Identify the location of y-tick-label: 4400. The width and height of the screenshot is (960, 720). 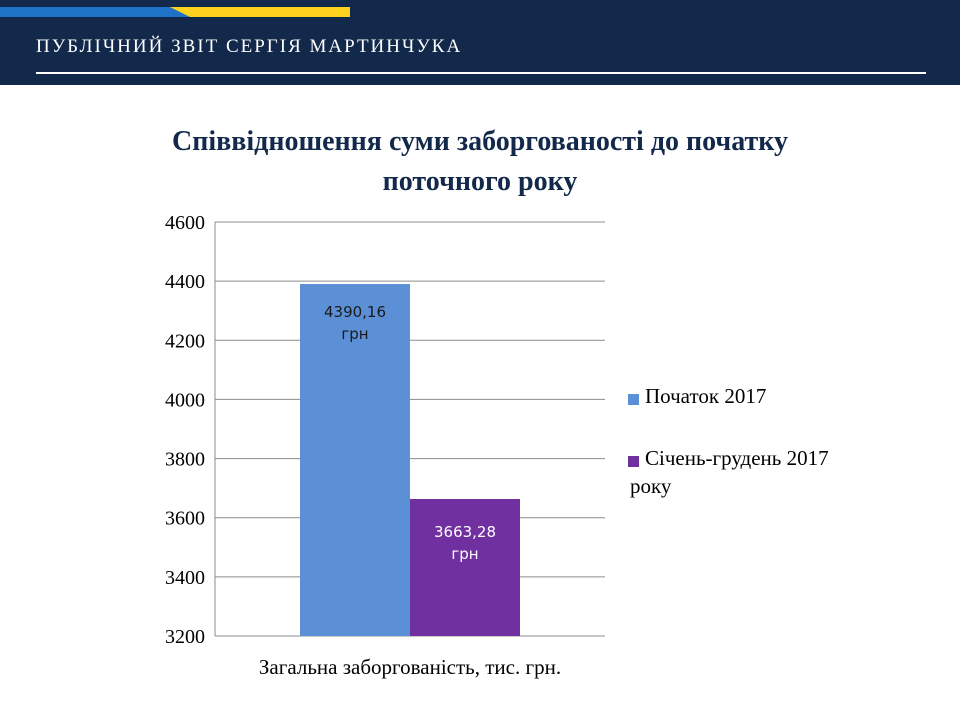
(185, 282).